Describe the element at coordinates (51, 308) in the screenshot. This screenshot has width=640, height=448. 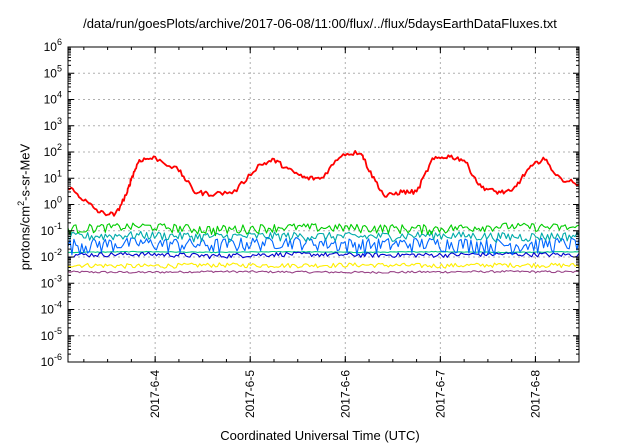
I see `y-tick-label: 10⁻⁴` at that location.